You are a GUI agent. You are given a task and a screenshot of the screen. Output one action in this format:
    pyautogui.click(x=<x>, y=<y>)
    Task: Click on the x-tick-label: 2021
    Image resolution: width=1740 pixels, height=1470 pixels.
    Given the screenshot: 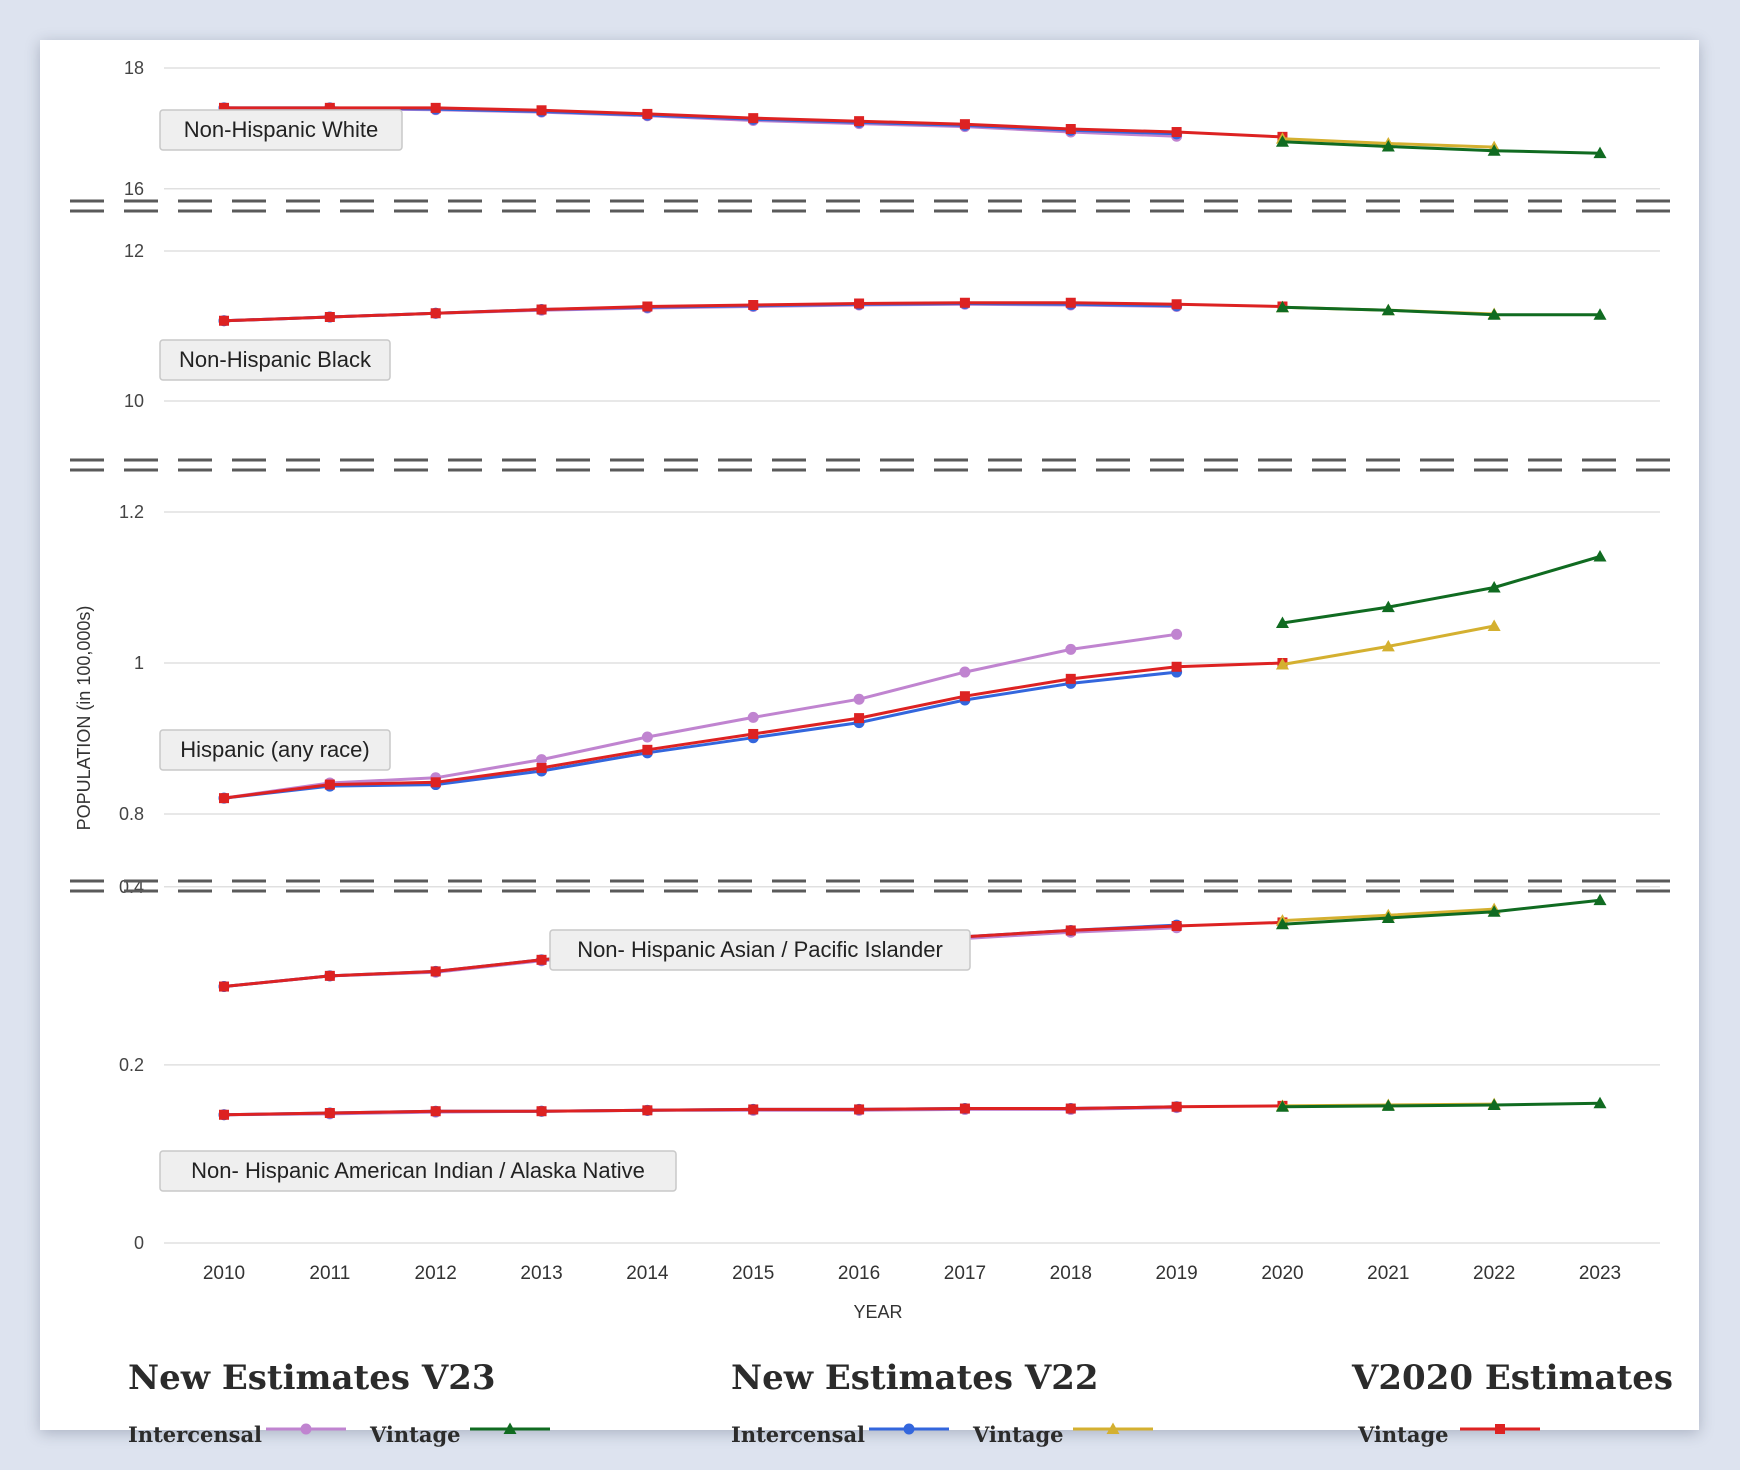 What is the action you would take?
    pyautogui.click(x=1388, y=1273)
    